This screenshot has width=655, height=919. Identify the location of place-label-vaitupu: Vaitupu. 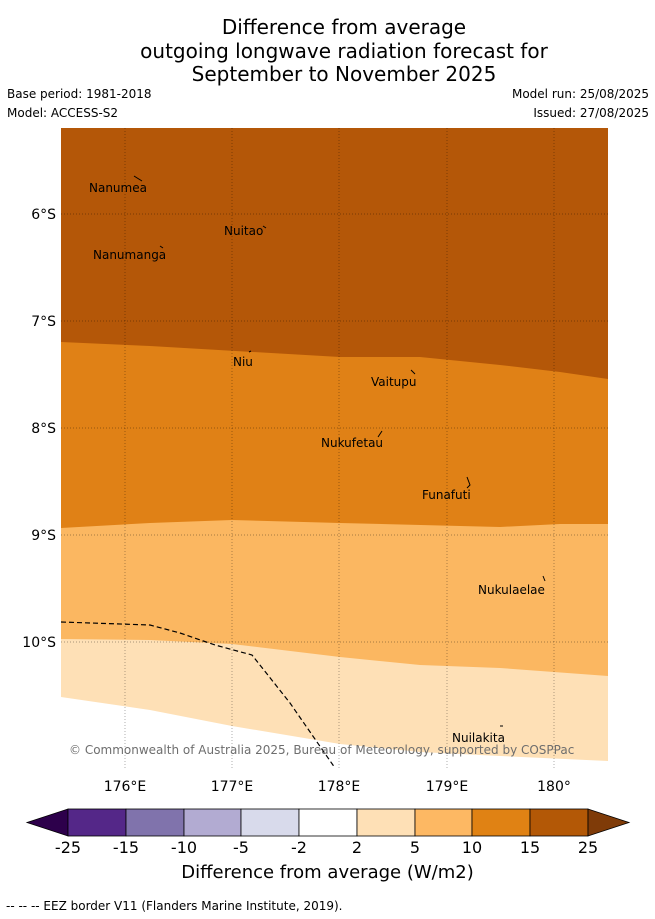
(394, 382).